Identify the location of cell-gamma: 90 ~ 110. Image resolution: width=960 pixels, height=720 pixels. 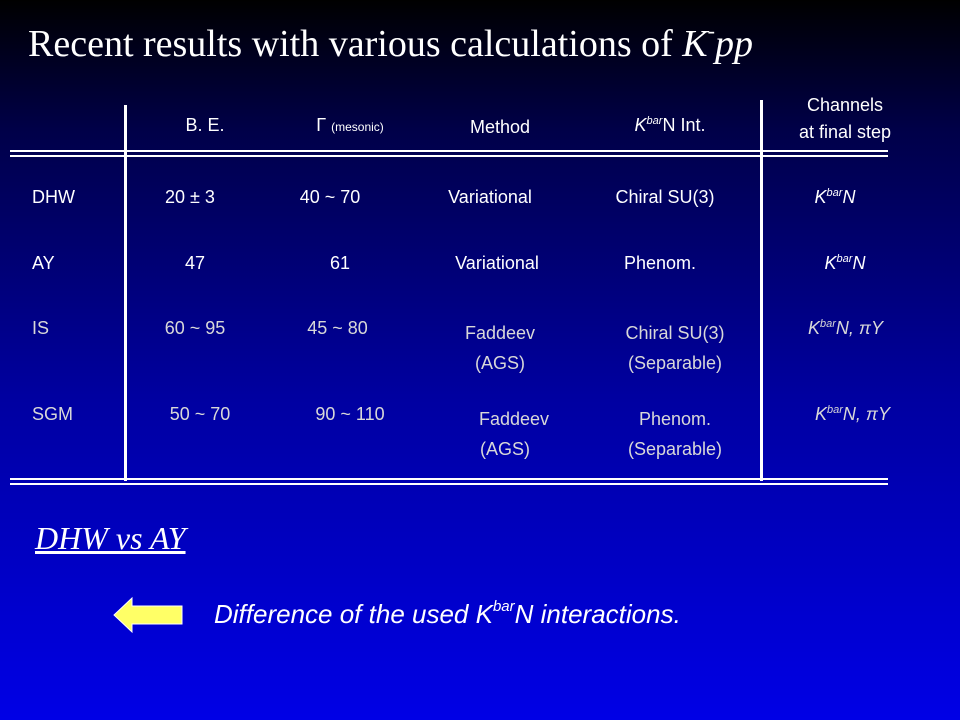
(350, 414).